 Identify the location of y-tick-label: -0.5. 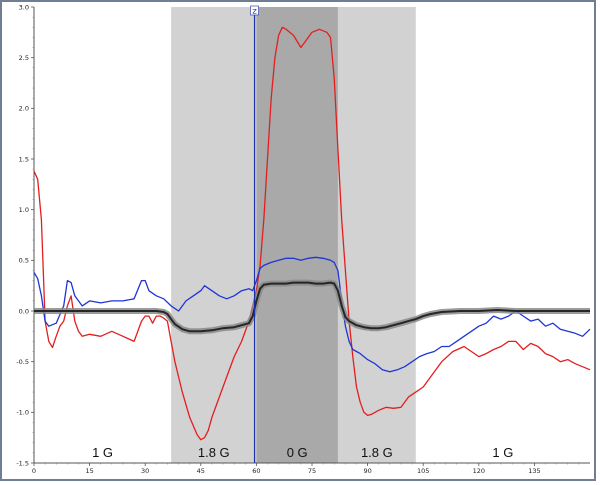
(22, 362).